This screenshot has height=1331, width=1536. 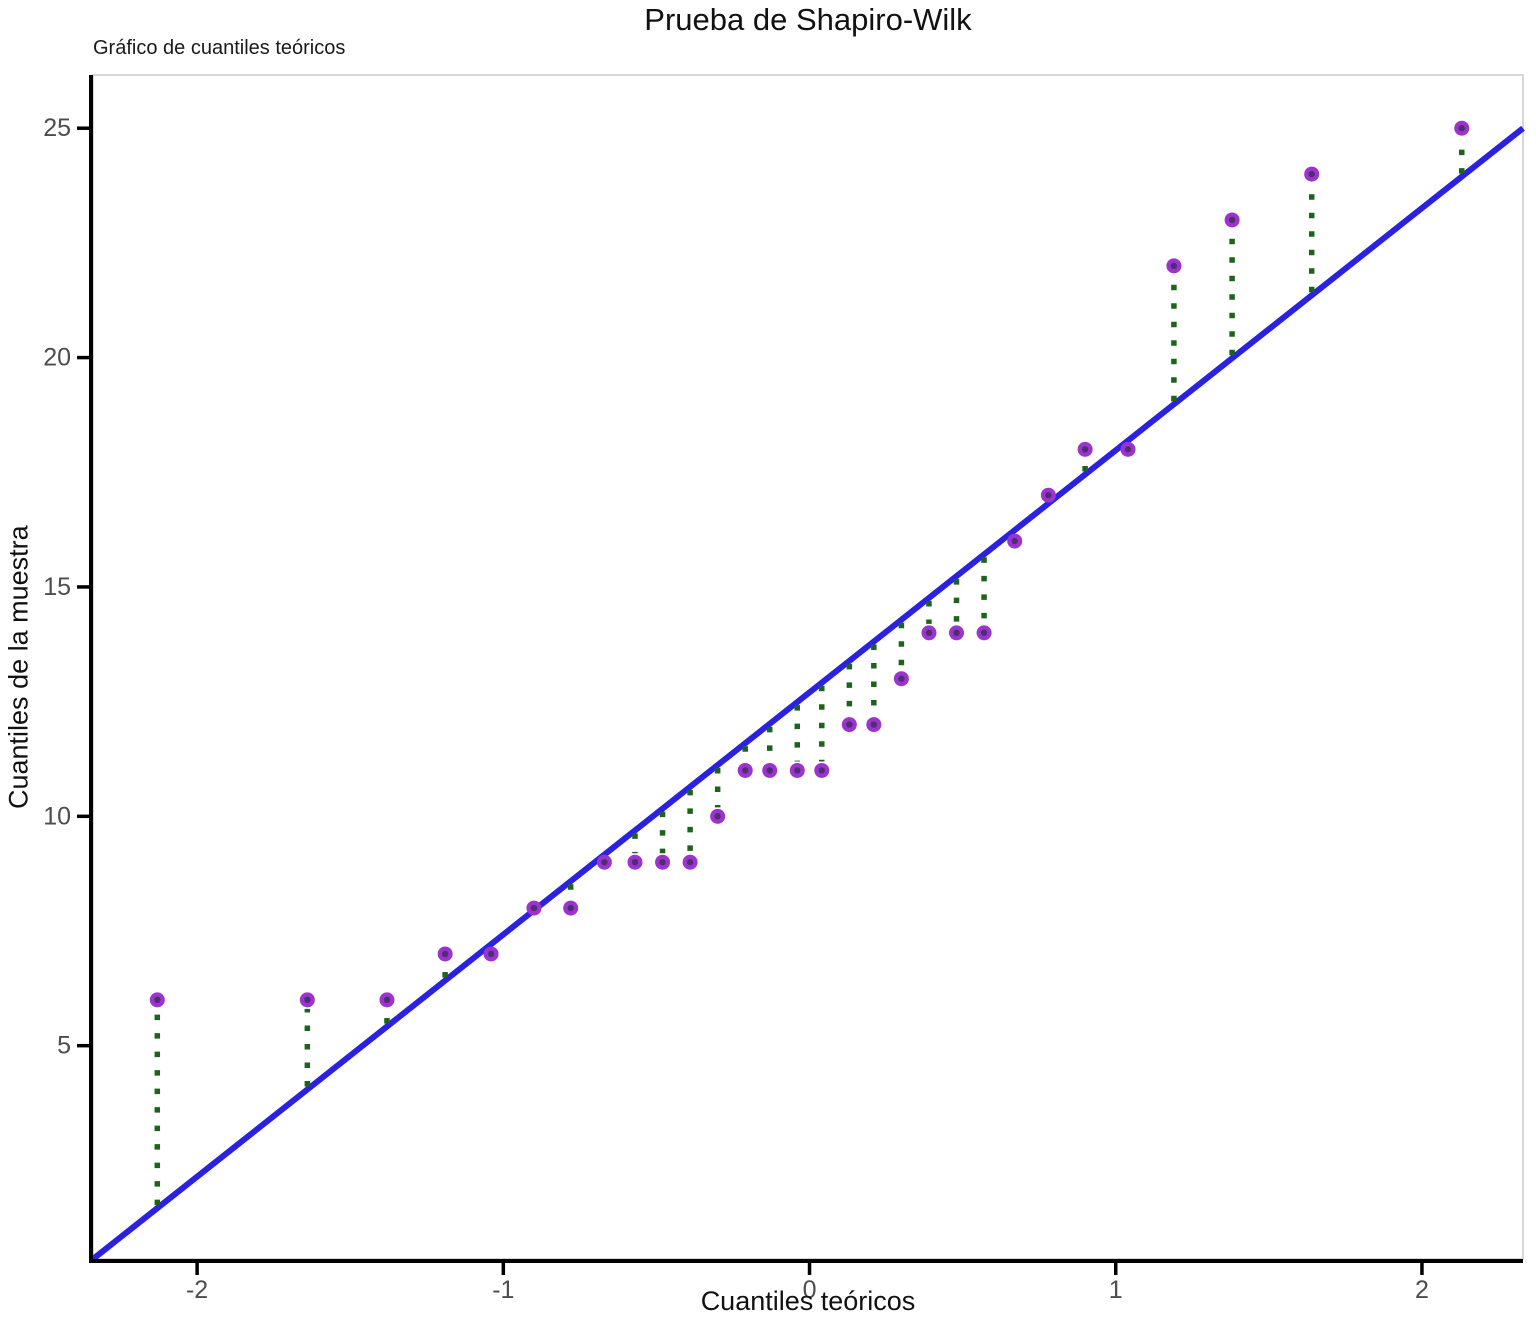 I want to click on chart-title: Prueba de Shapiro-Wilk, so click(x=808, y=19).